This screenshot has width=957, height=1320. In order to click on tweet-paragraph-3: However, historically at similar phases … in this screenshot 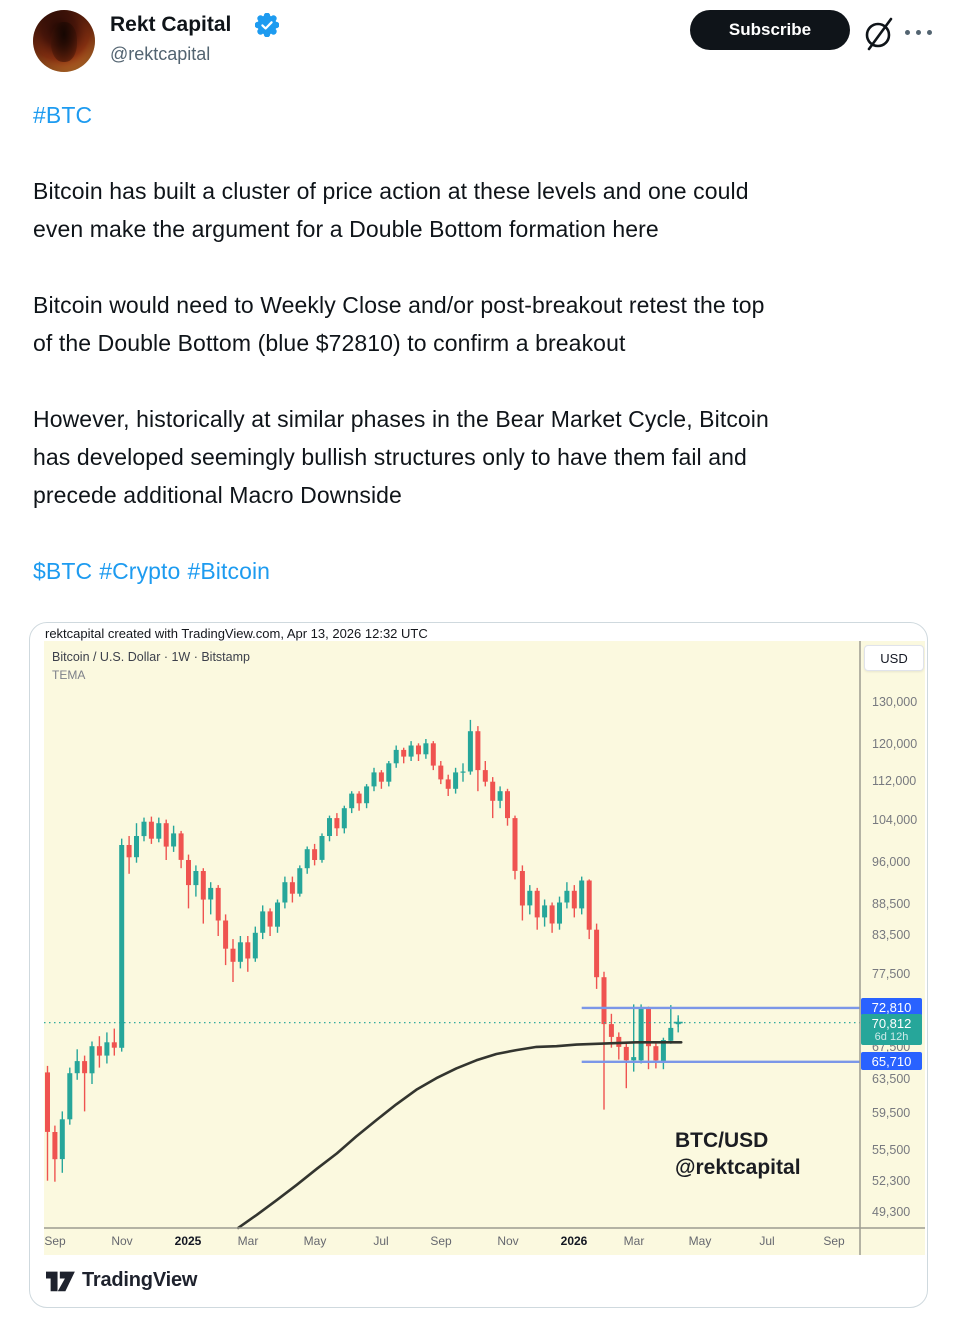, I will do `click(401, 457)`.